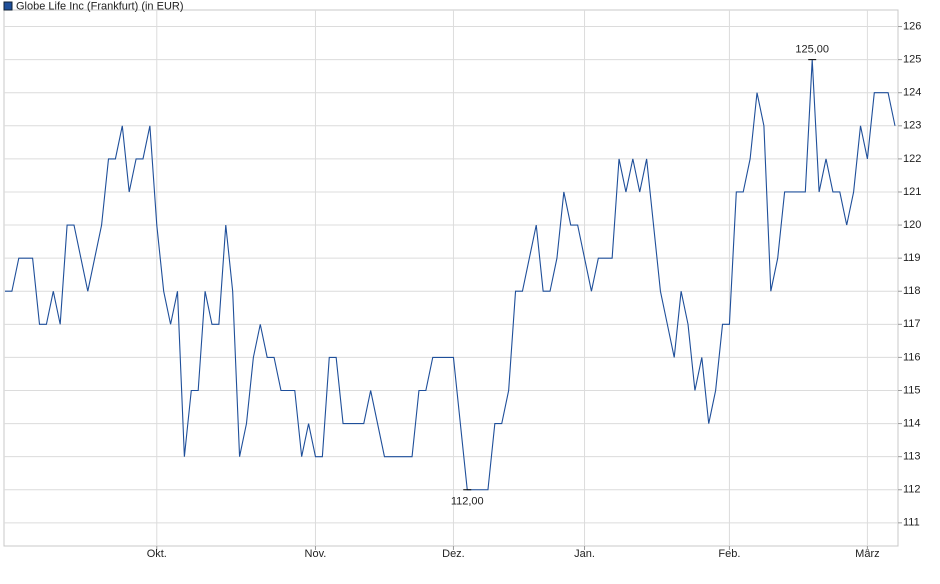 The height and width of the screenshot is (584, 940). What do you see at coordinates (8, 6) in the screenshot?
I see `legend-swatch` at bounding box center [8, 6].